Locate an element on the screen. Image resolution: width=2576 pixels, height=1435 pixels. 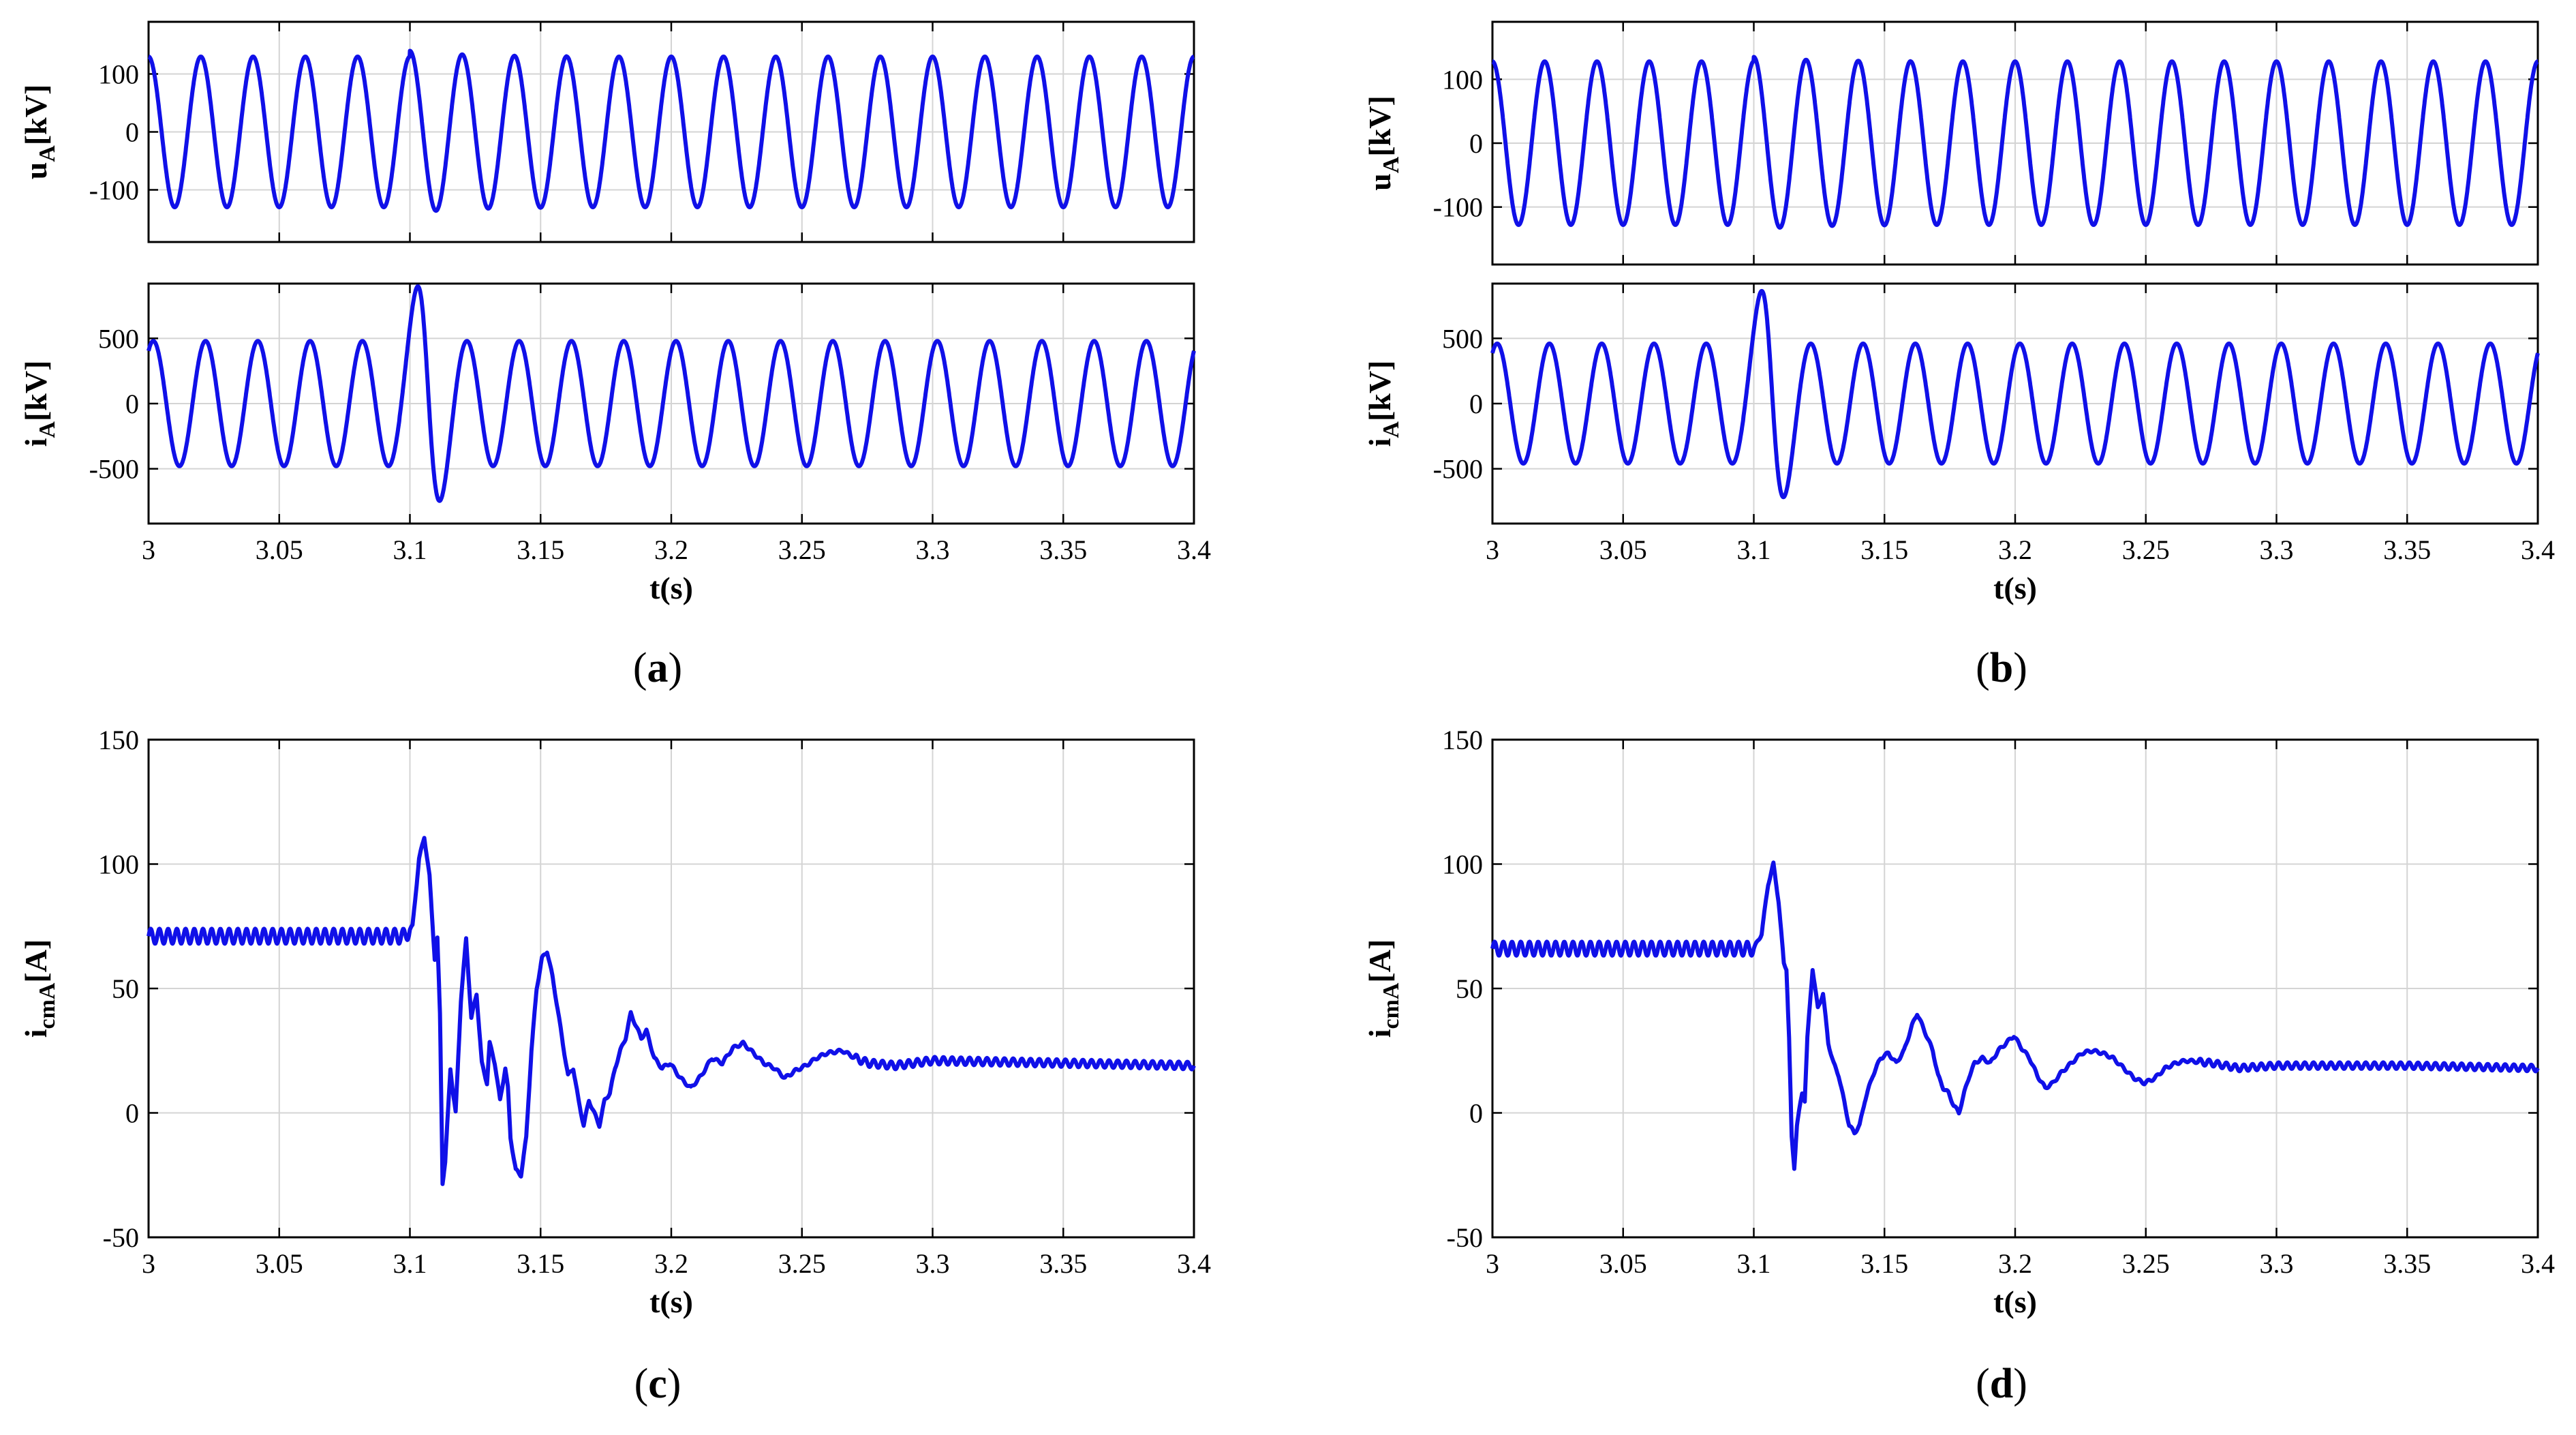
panel-b-sub1-xtick-label-0: 3 is located at coordinates (1492, 549).